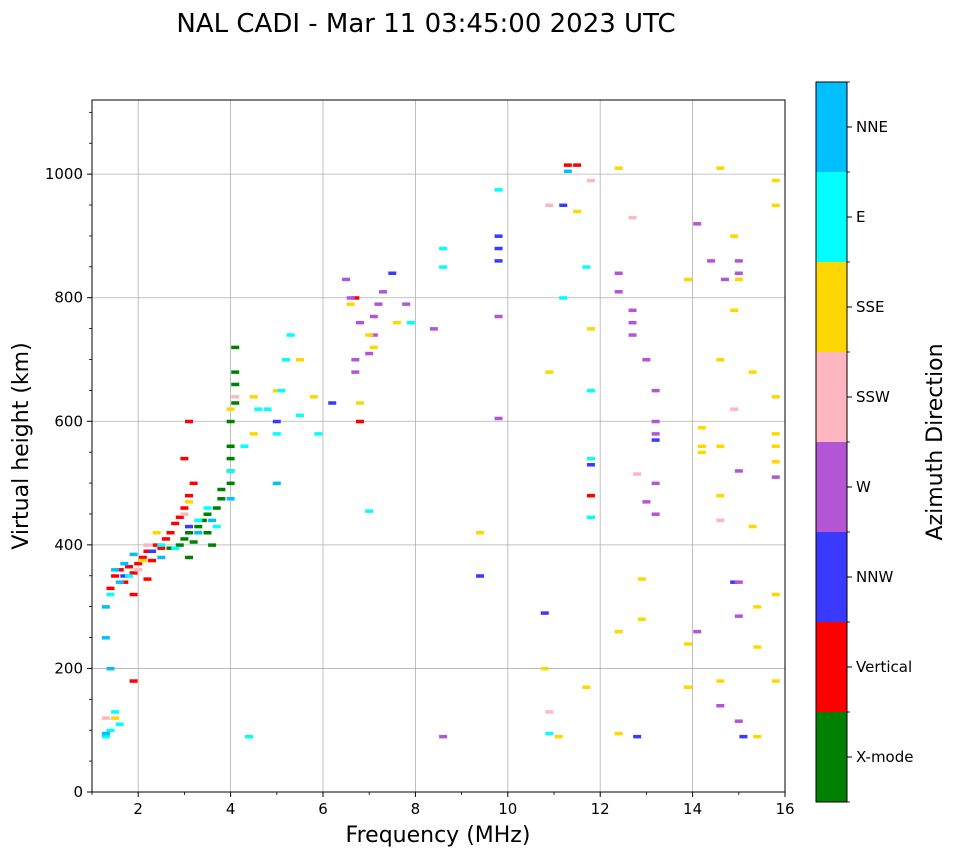 The image size is (958, 857). Describe the element at coordinates (692, 809) in the screenshot. I see `x-tick-label: 14` at that location.